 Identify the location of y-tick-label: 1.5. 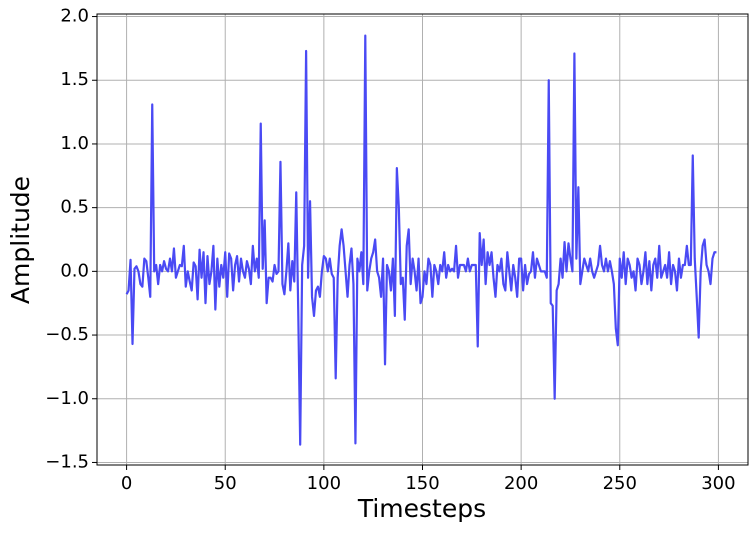
(74, 79).